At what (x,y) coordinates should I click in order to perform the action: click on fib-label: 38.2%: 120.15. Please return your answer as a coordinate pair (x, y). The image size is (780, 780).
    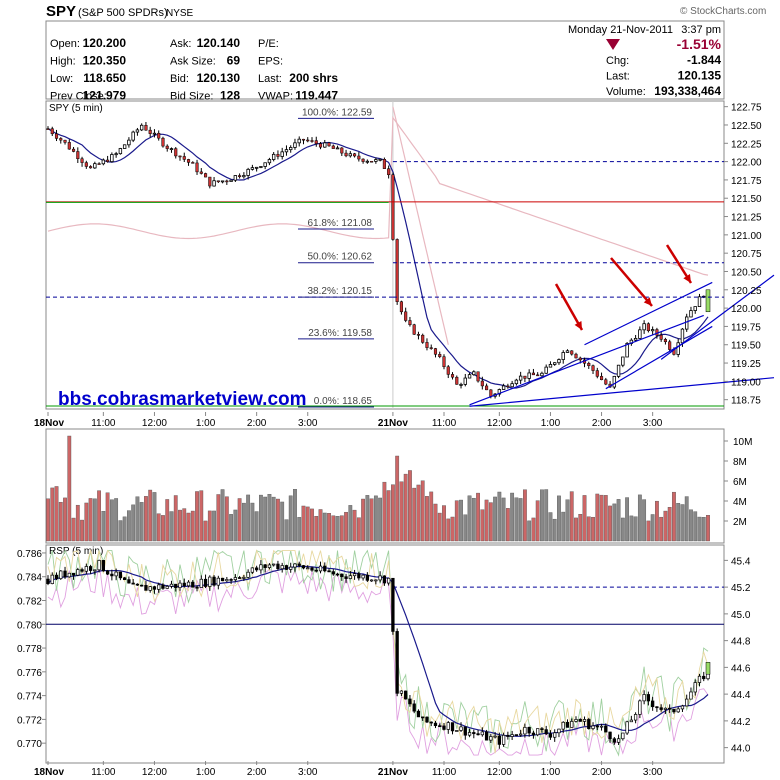
    Looking at the image, I should click on (340, 291).